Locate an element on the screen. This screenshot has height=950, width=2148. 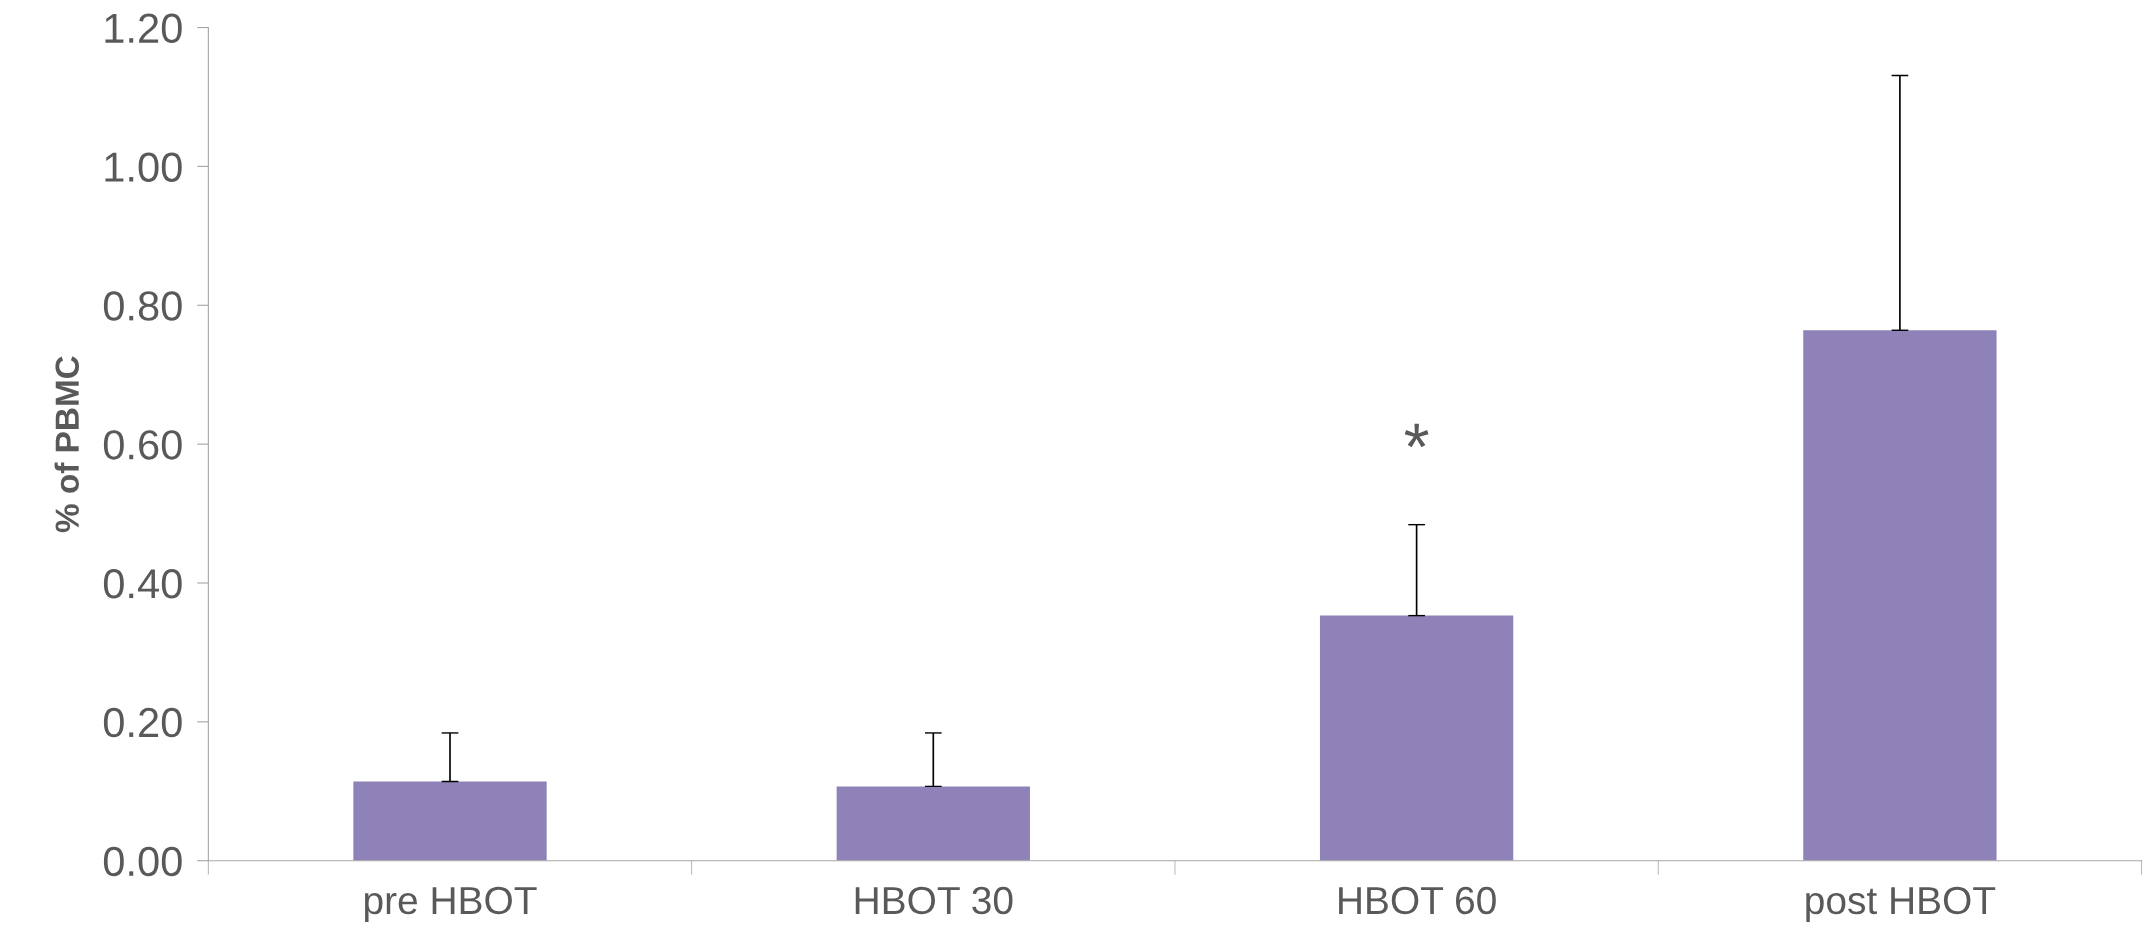
y-axis-title: % of PBMC is located at coordinates (67, 444).